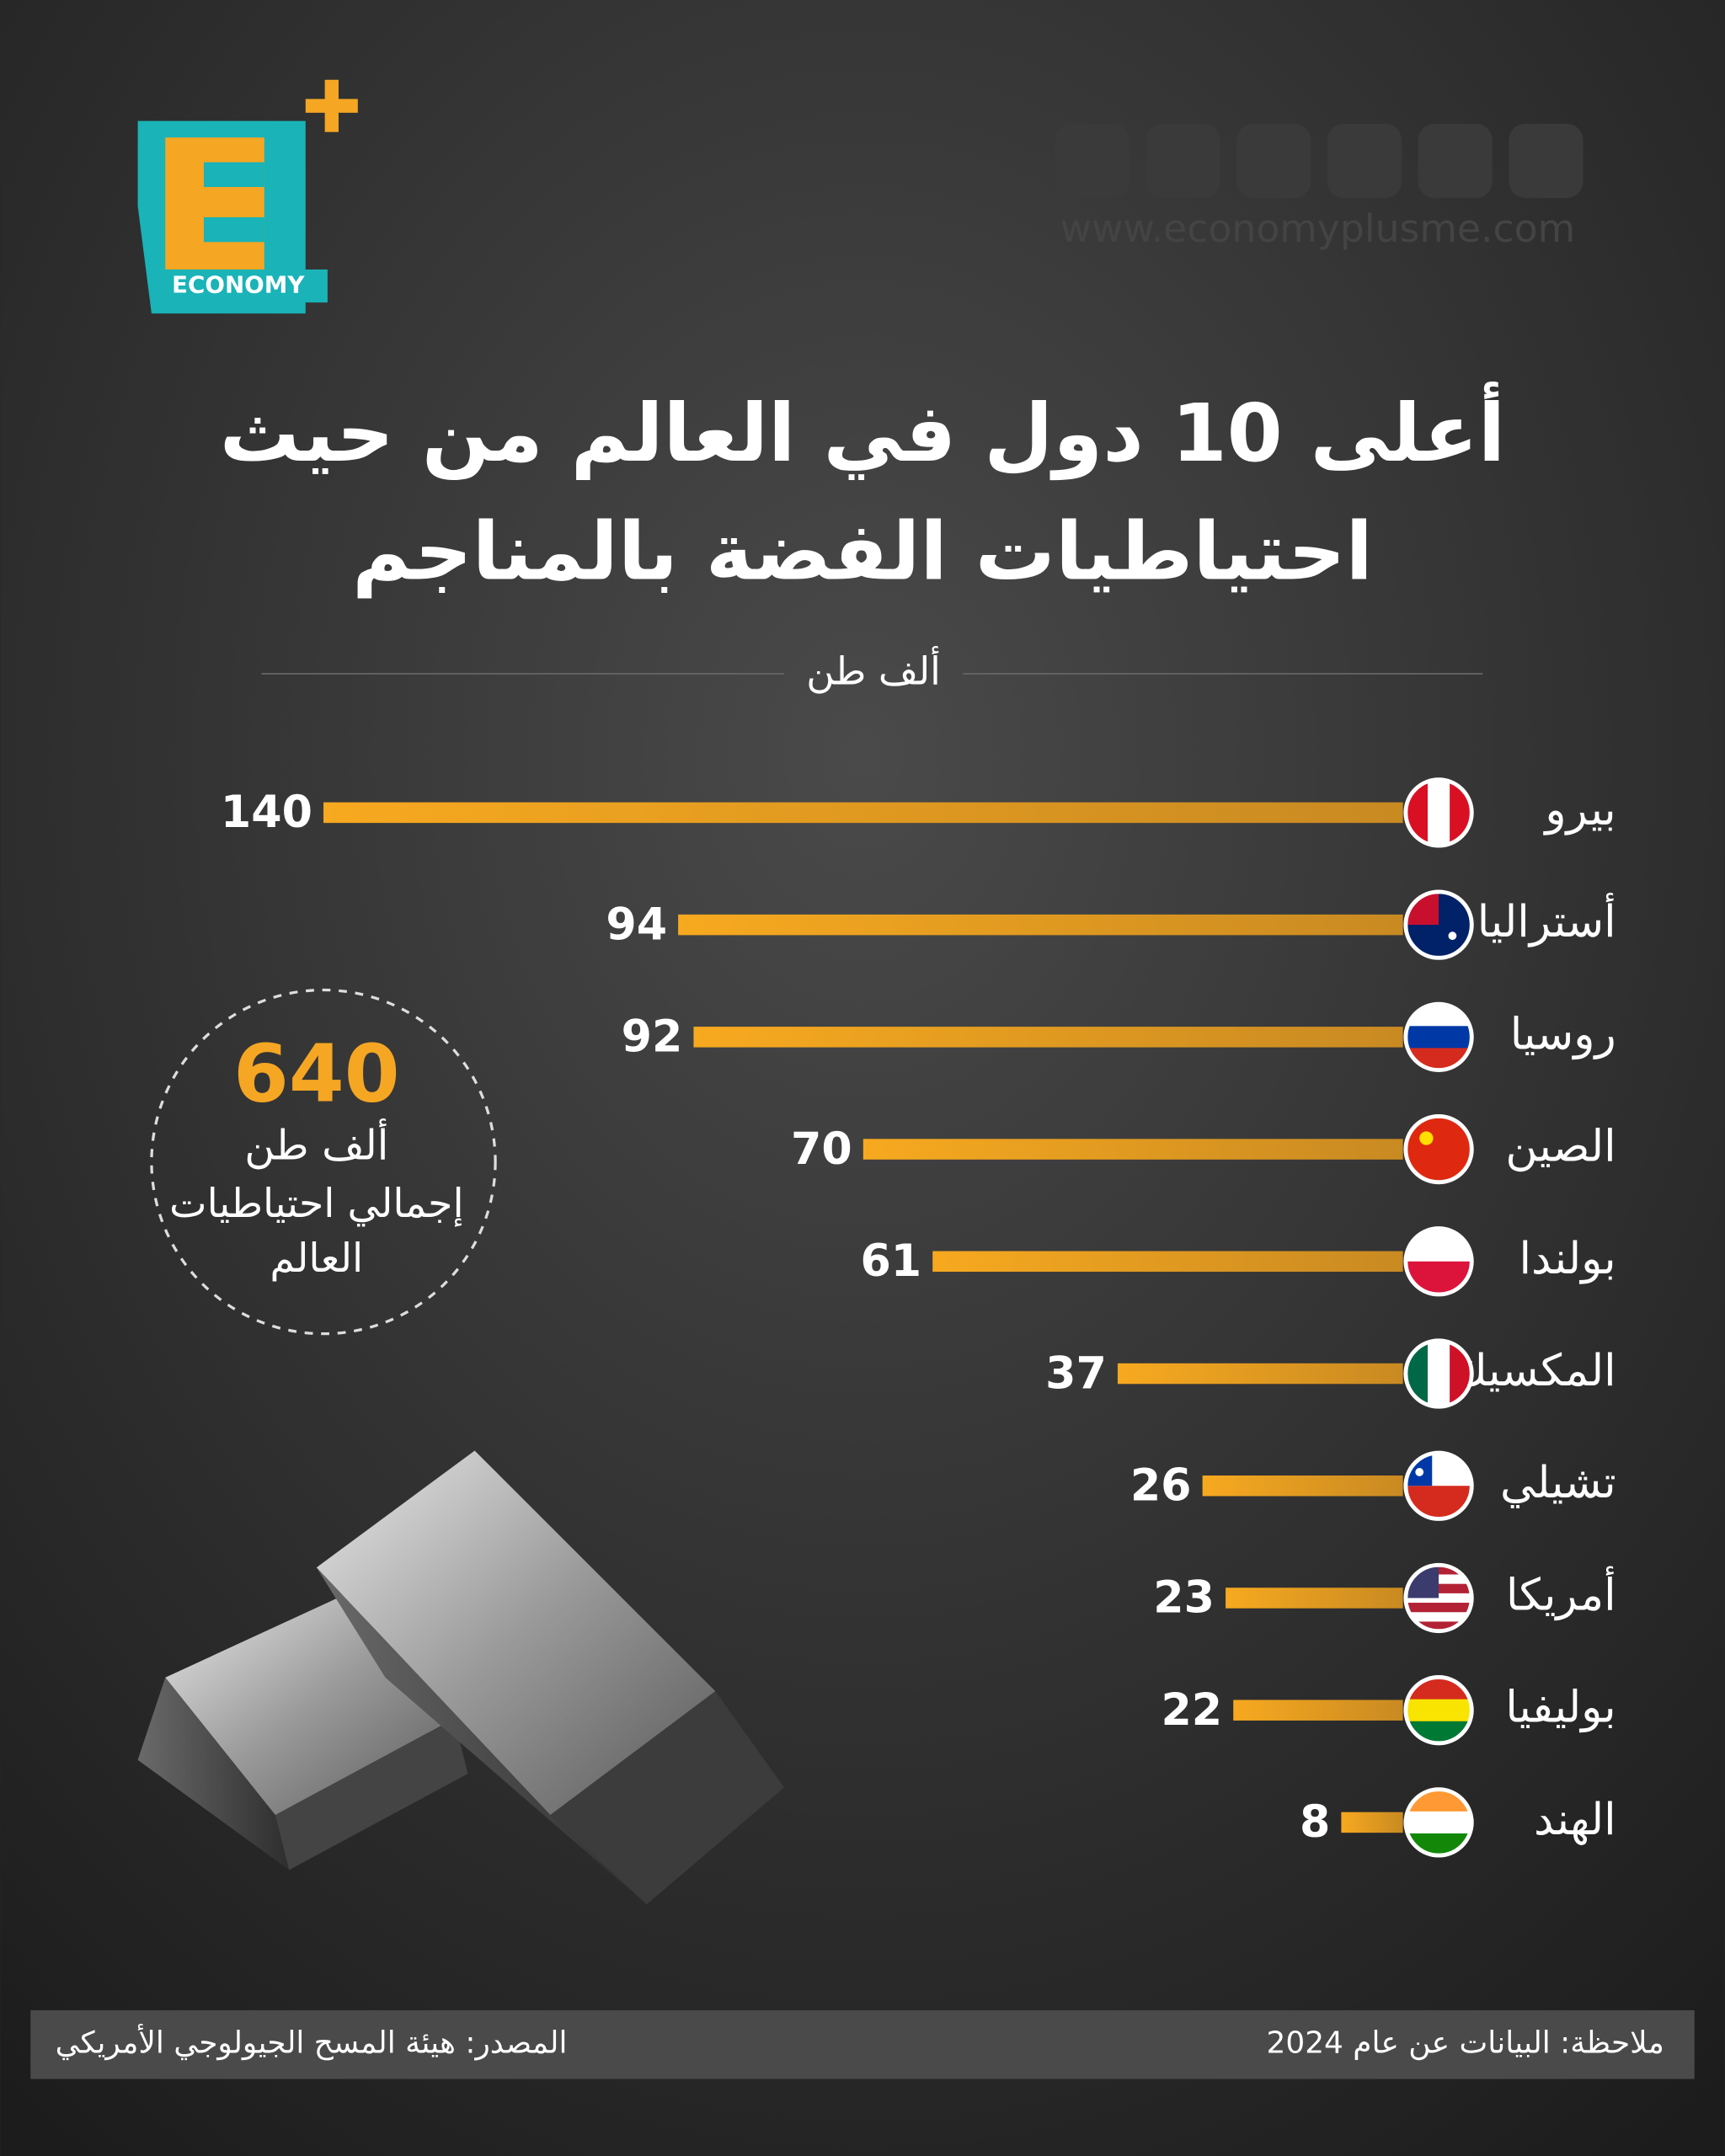 Image resolution: width=1725 pixels, height=2156 pixels. What do you see at coordinates (316, 1144) in the screenshot?
I see `total-unit: ألف طن` at bounding box center [316, 1144].